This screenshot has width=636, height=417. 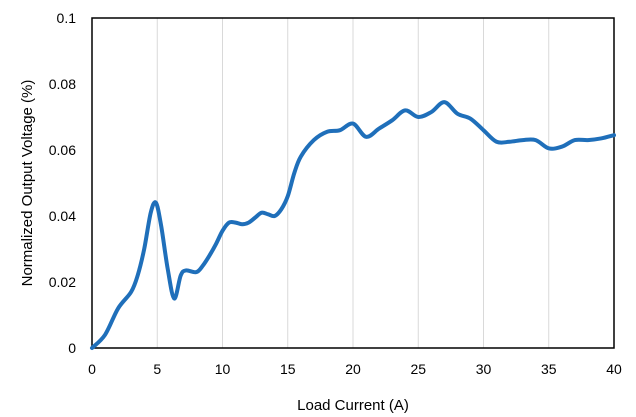 What do you see at coordinates (92, 369) in the screenshot?
I see `x-tick-label: 0` at bounding box center [92, 369].